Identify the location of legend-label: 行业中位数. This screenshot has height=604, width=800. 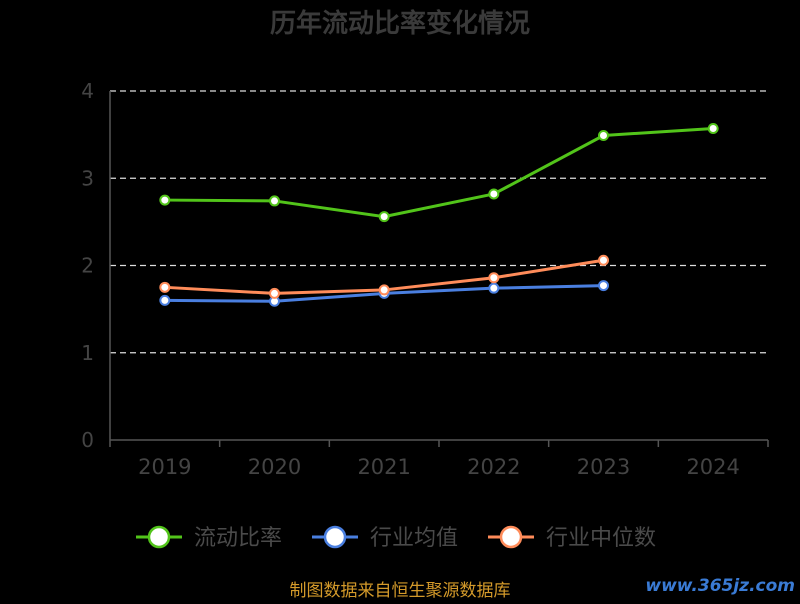
(601, 538).